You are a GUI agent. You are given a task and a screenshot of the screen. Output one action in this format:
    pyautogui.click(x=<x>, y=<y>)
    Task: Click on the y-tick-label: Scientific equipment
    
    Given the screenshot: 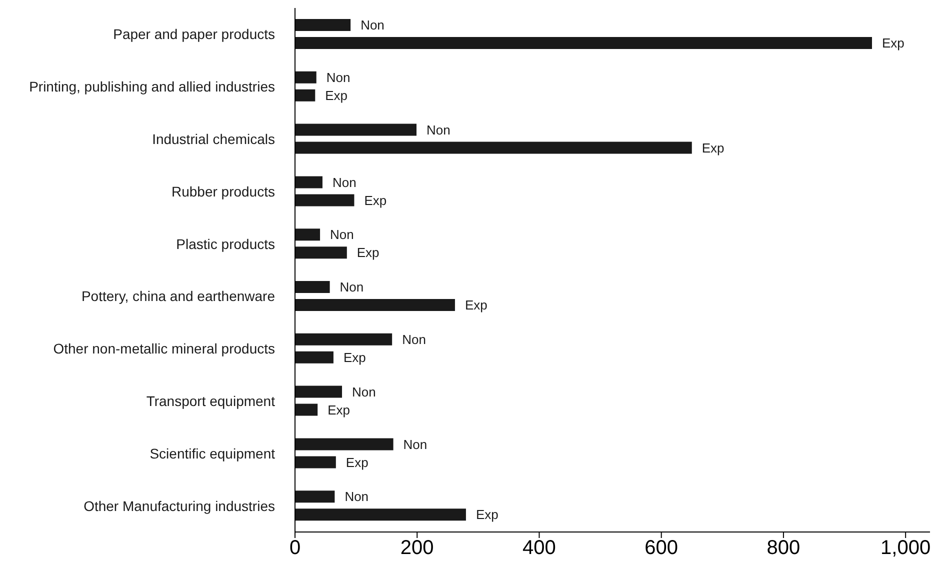 What is the action you would take?
    pyautogui.click(x=213, y=453)
    